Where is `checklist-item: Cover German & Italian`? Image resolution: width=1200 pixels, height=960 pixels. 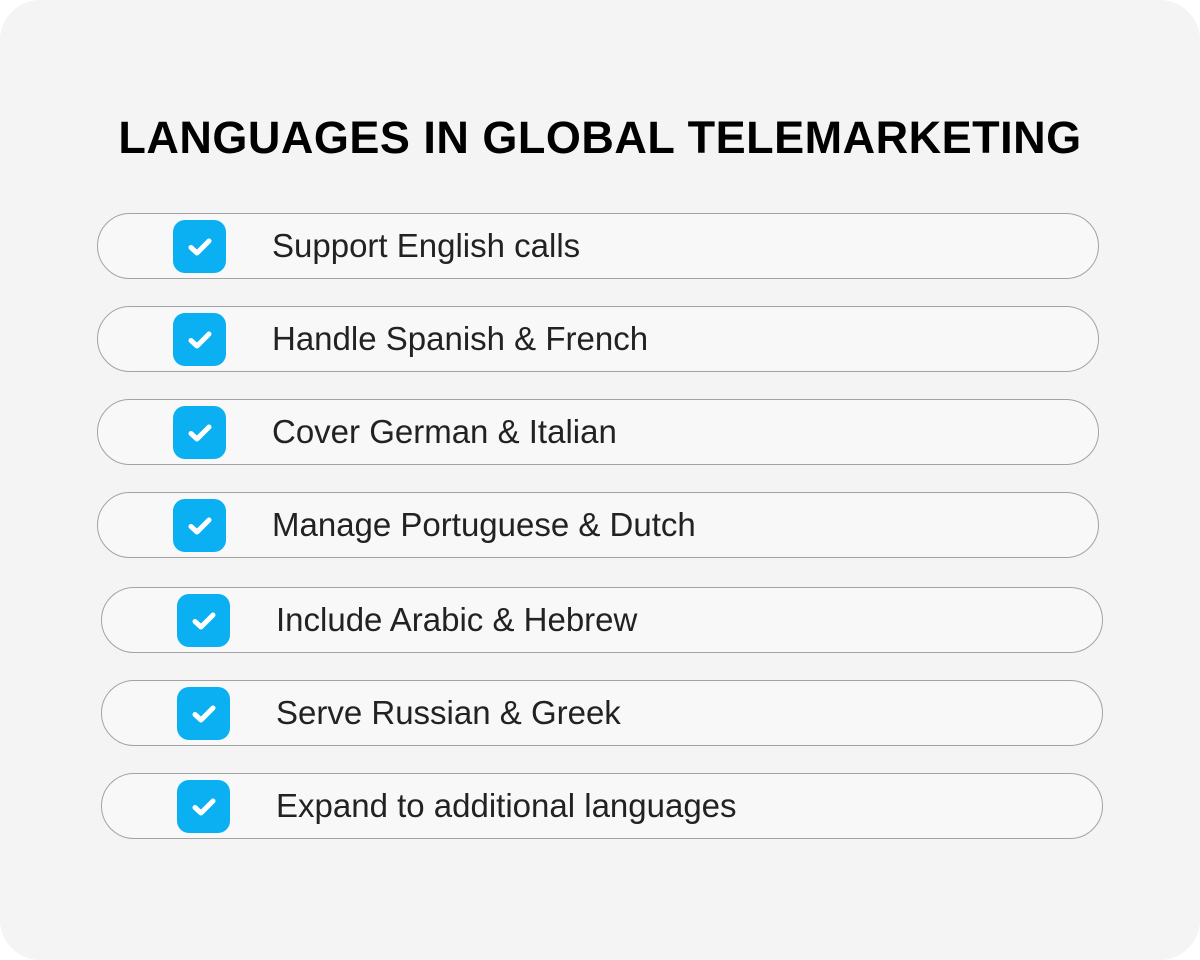 checklist-item: Cover German & Italian is located at coordinates (598, 432).